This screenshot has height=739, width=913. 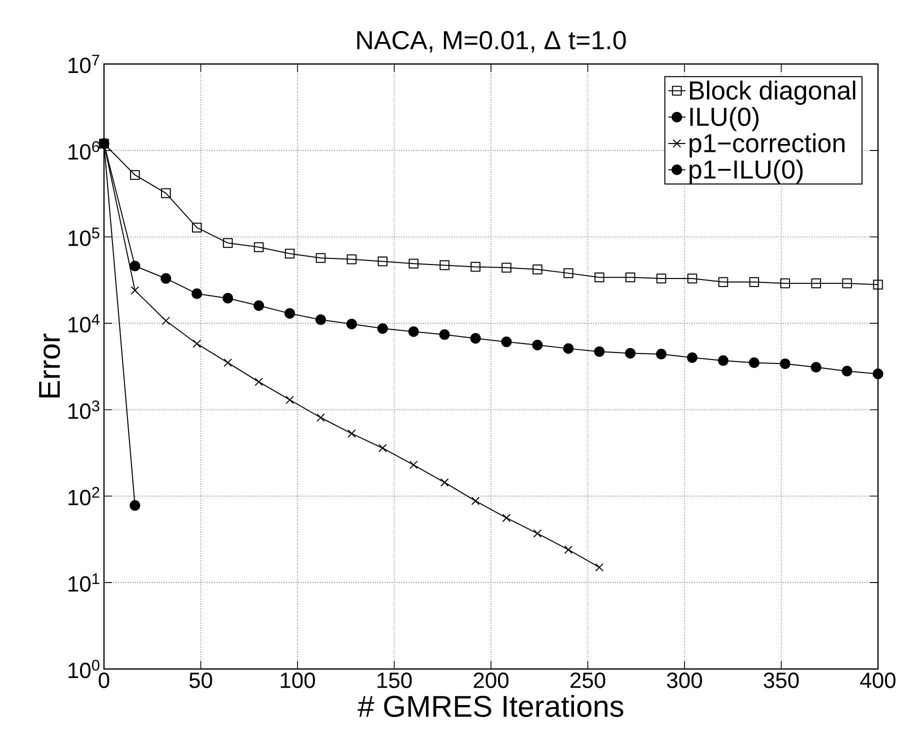 What do you see at coordinates (297, 680) in the screenshot?
I see `x-tick-label: 100` at bounding box center [297, 680].